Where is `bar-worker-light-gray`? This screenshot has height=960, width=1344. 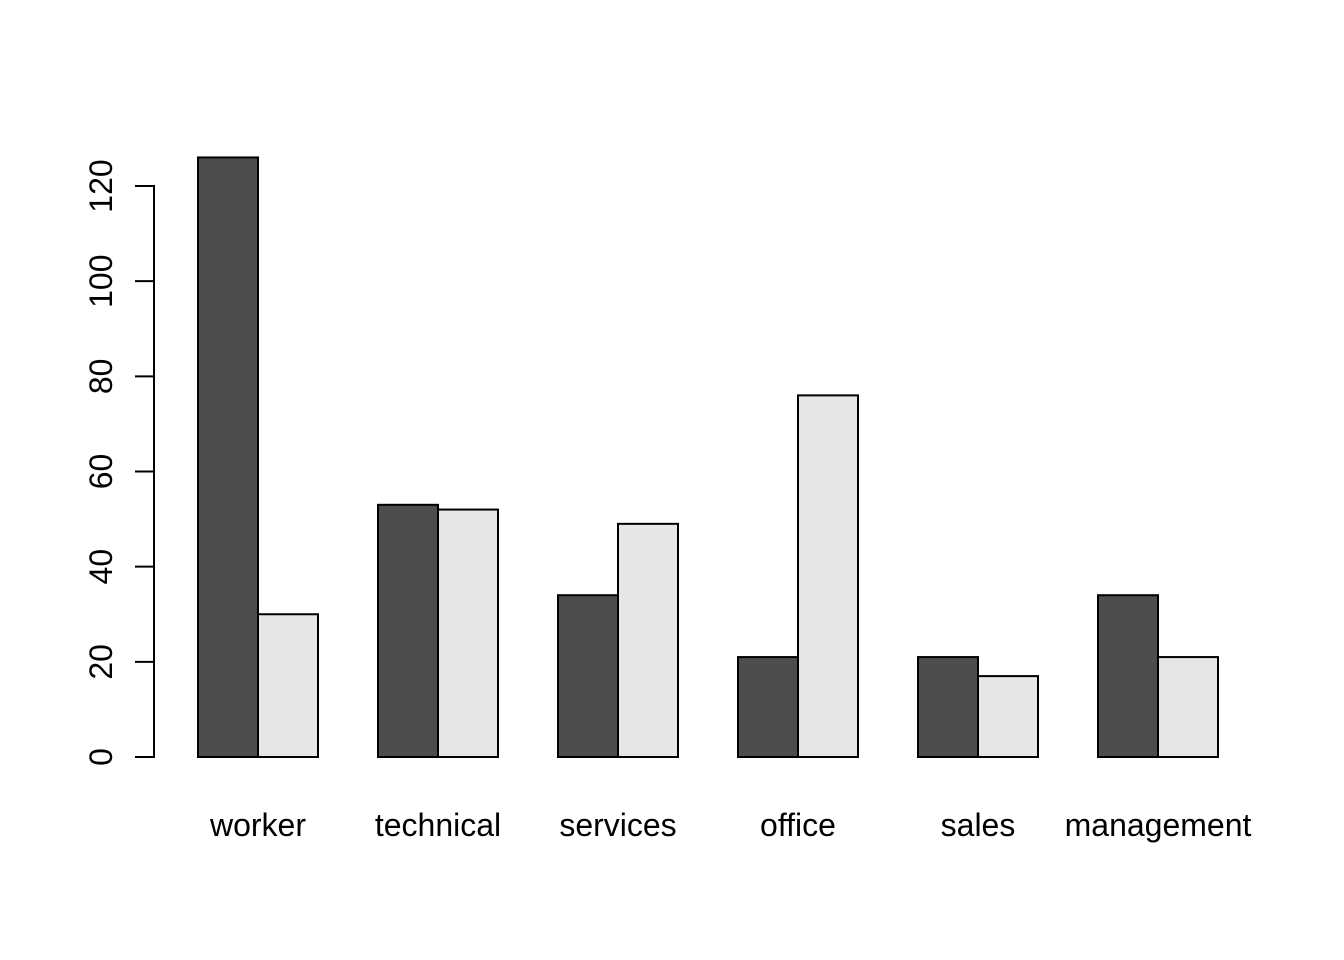
bar-worker-light-gray is located at coordinates (288, 685).